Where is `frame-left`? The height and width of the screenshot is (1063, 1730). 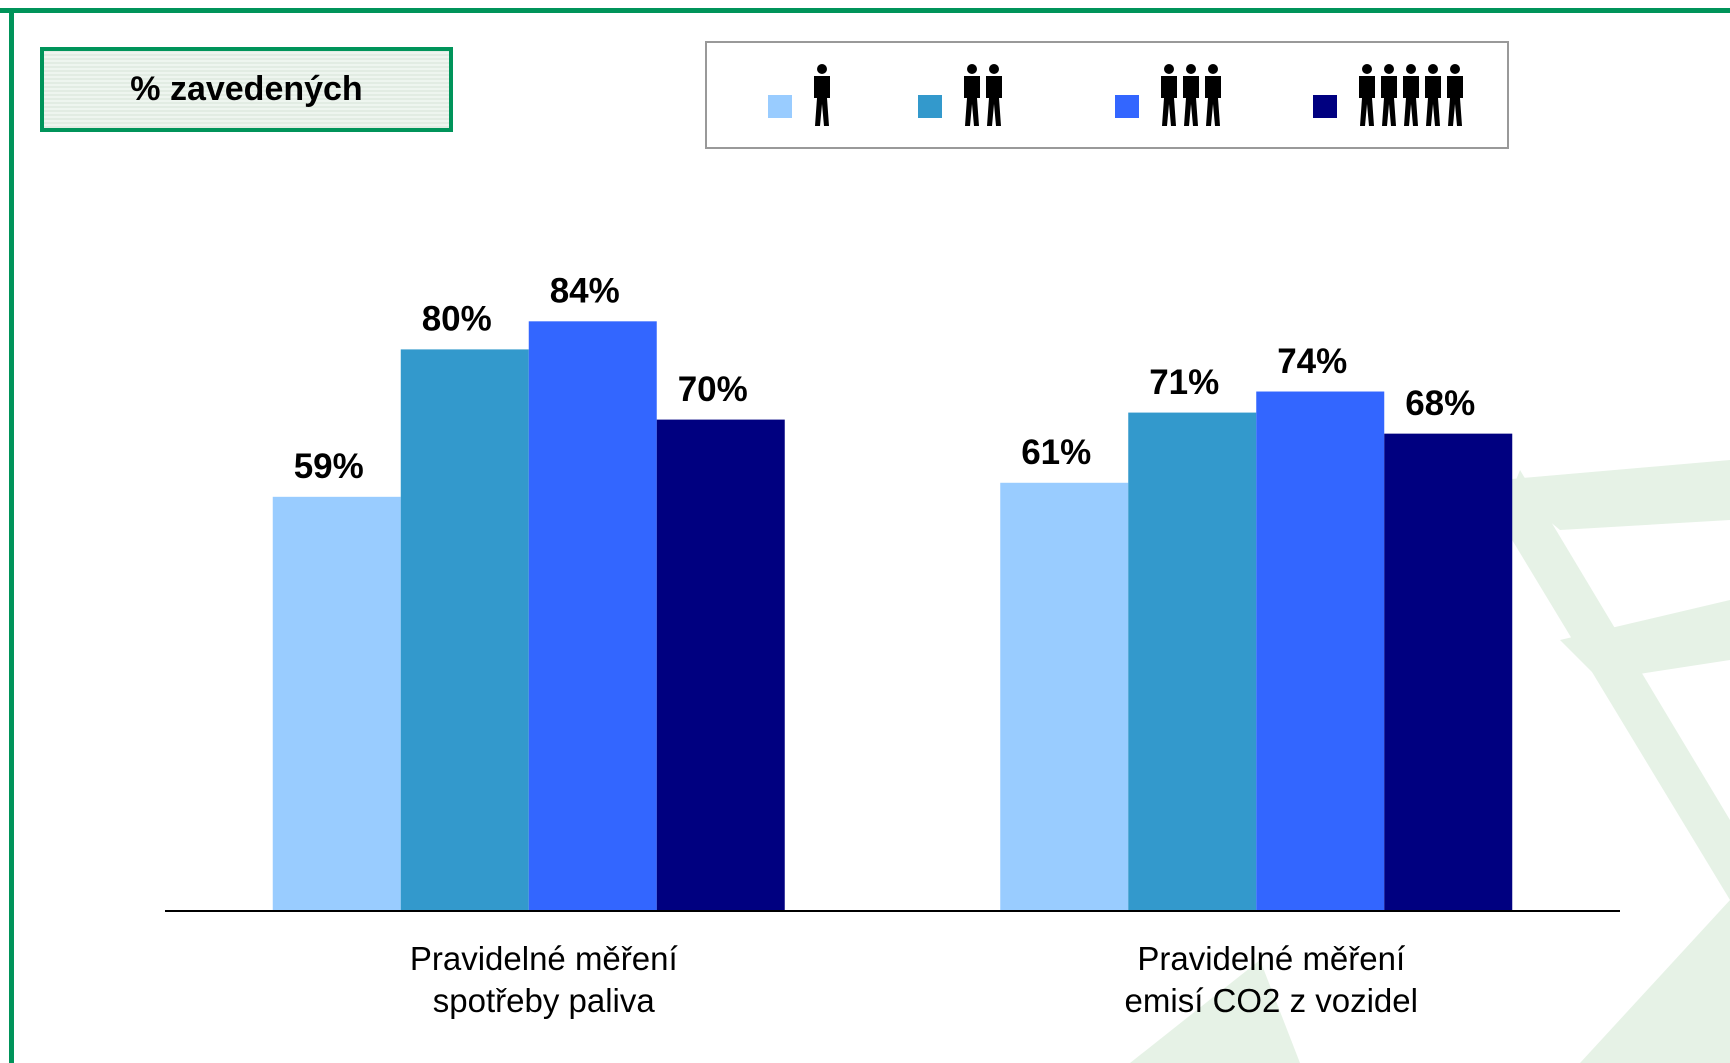 frame-left is located at coordinates (11, 535).